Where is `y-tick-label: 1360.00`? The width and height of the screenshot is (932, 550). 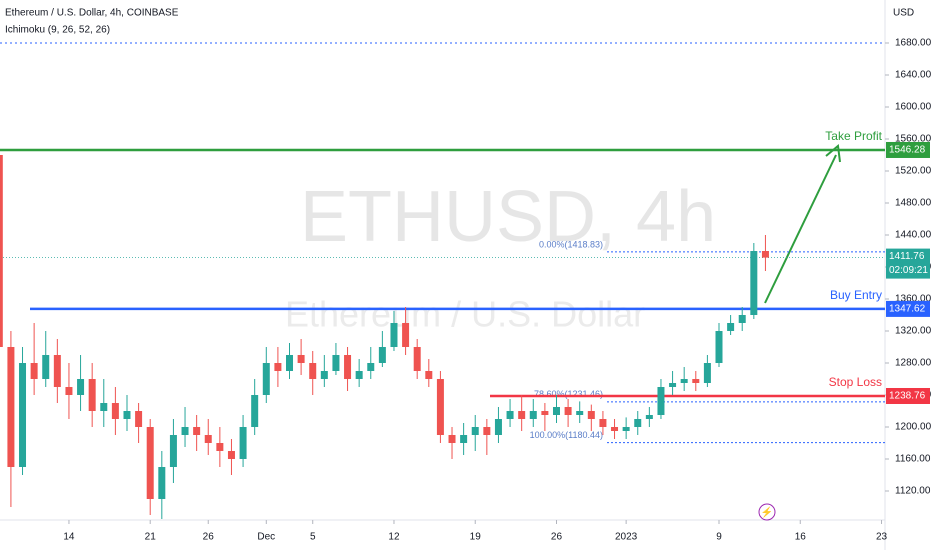 y-tick-label: 1360.00 is located at coordinates (913, 299).